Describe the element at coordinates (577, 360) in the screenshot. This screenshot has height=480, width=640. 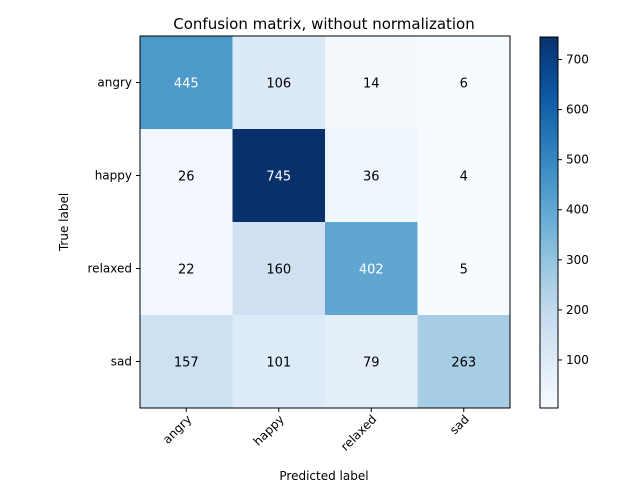
I see `colorbar-tick-label: 100` at that location.